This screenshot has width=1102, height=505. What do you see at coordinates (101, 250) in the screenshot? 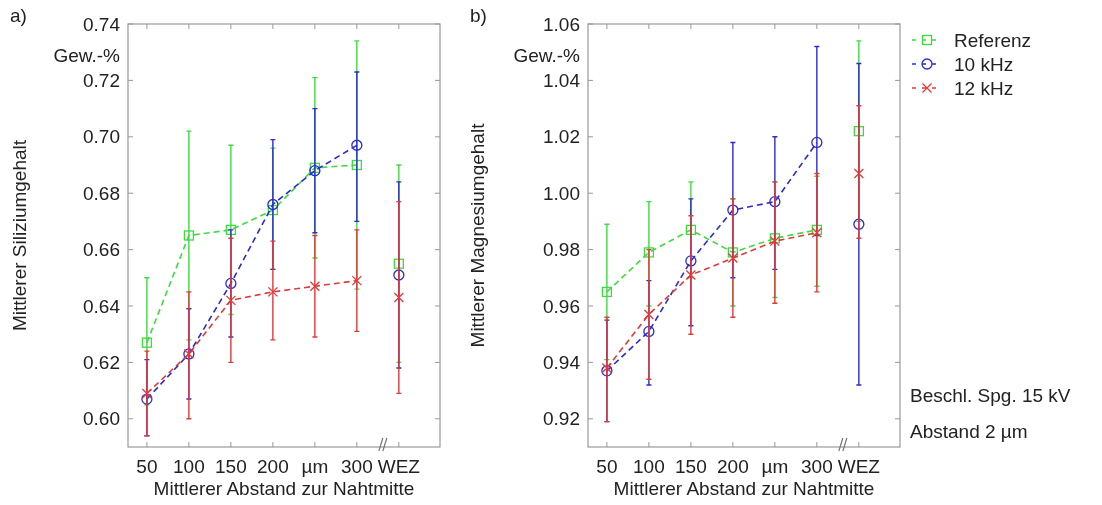
I see `y-tick-label: 0.66` at bounding box center [101, 250].